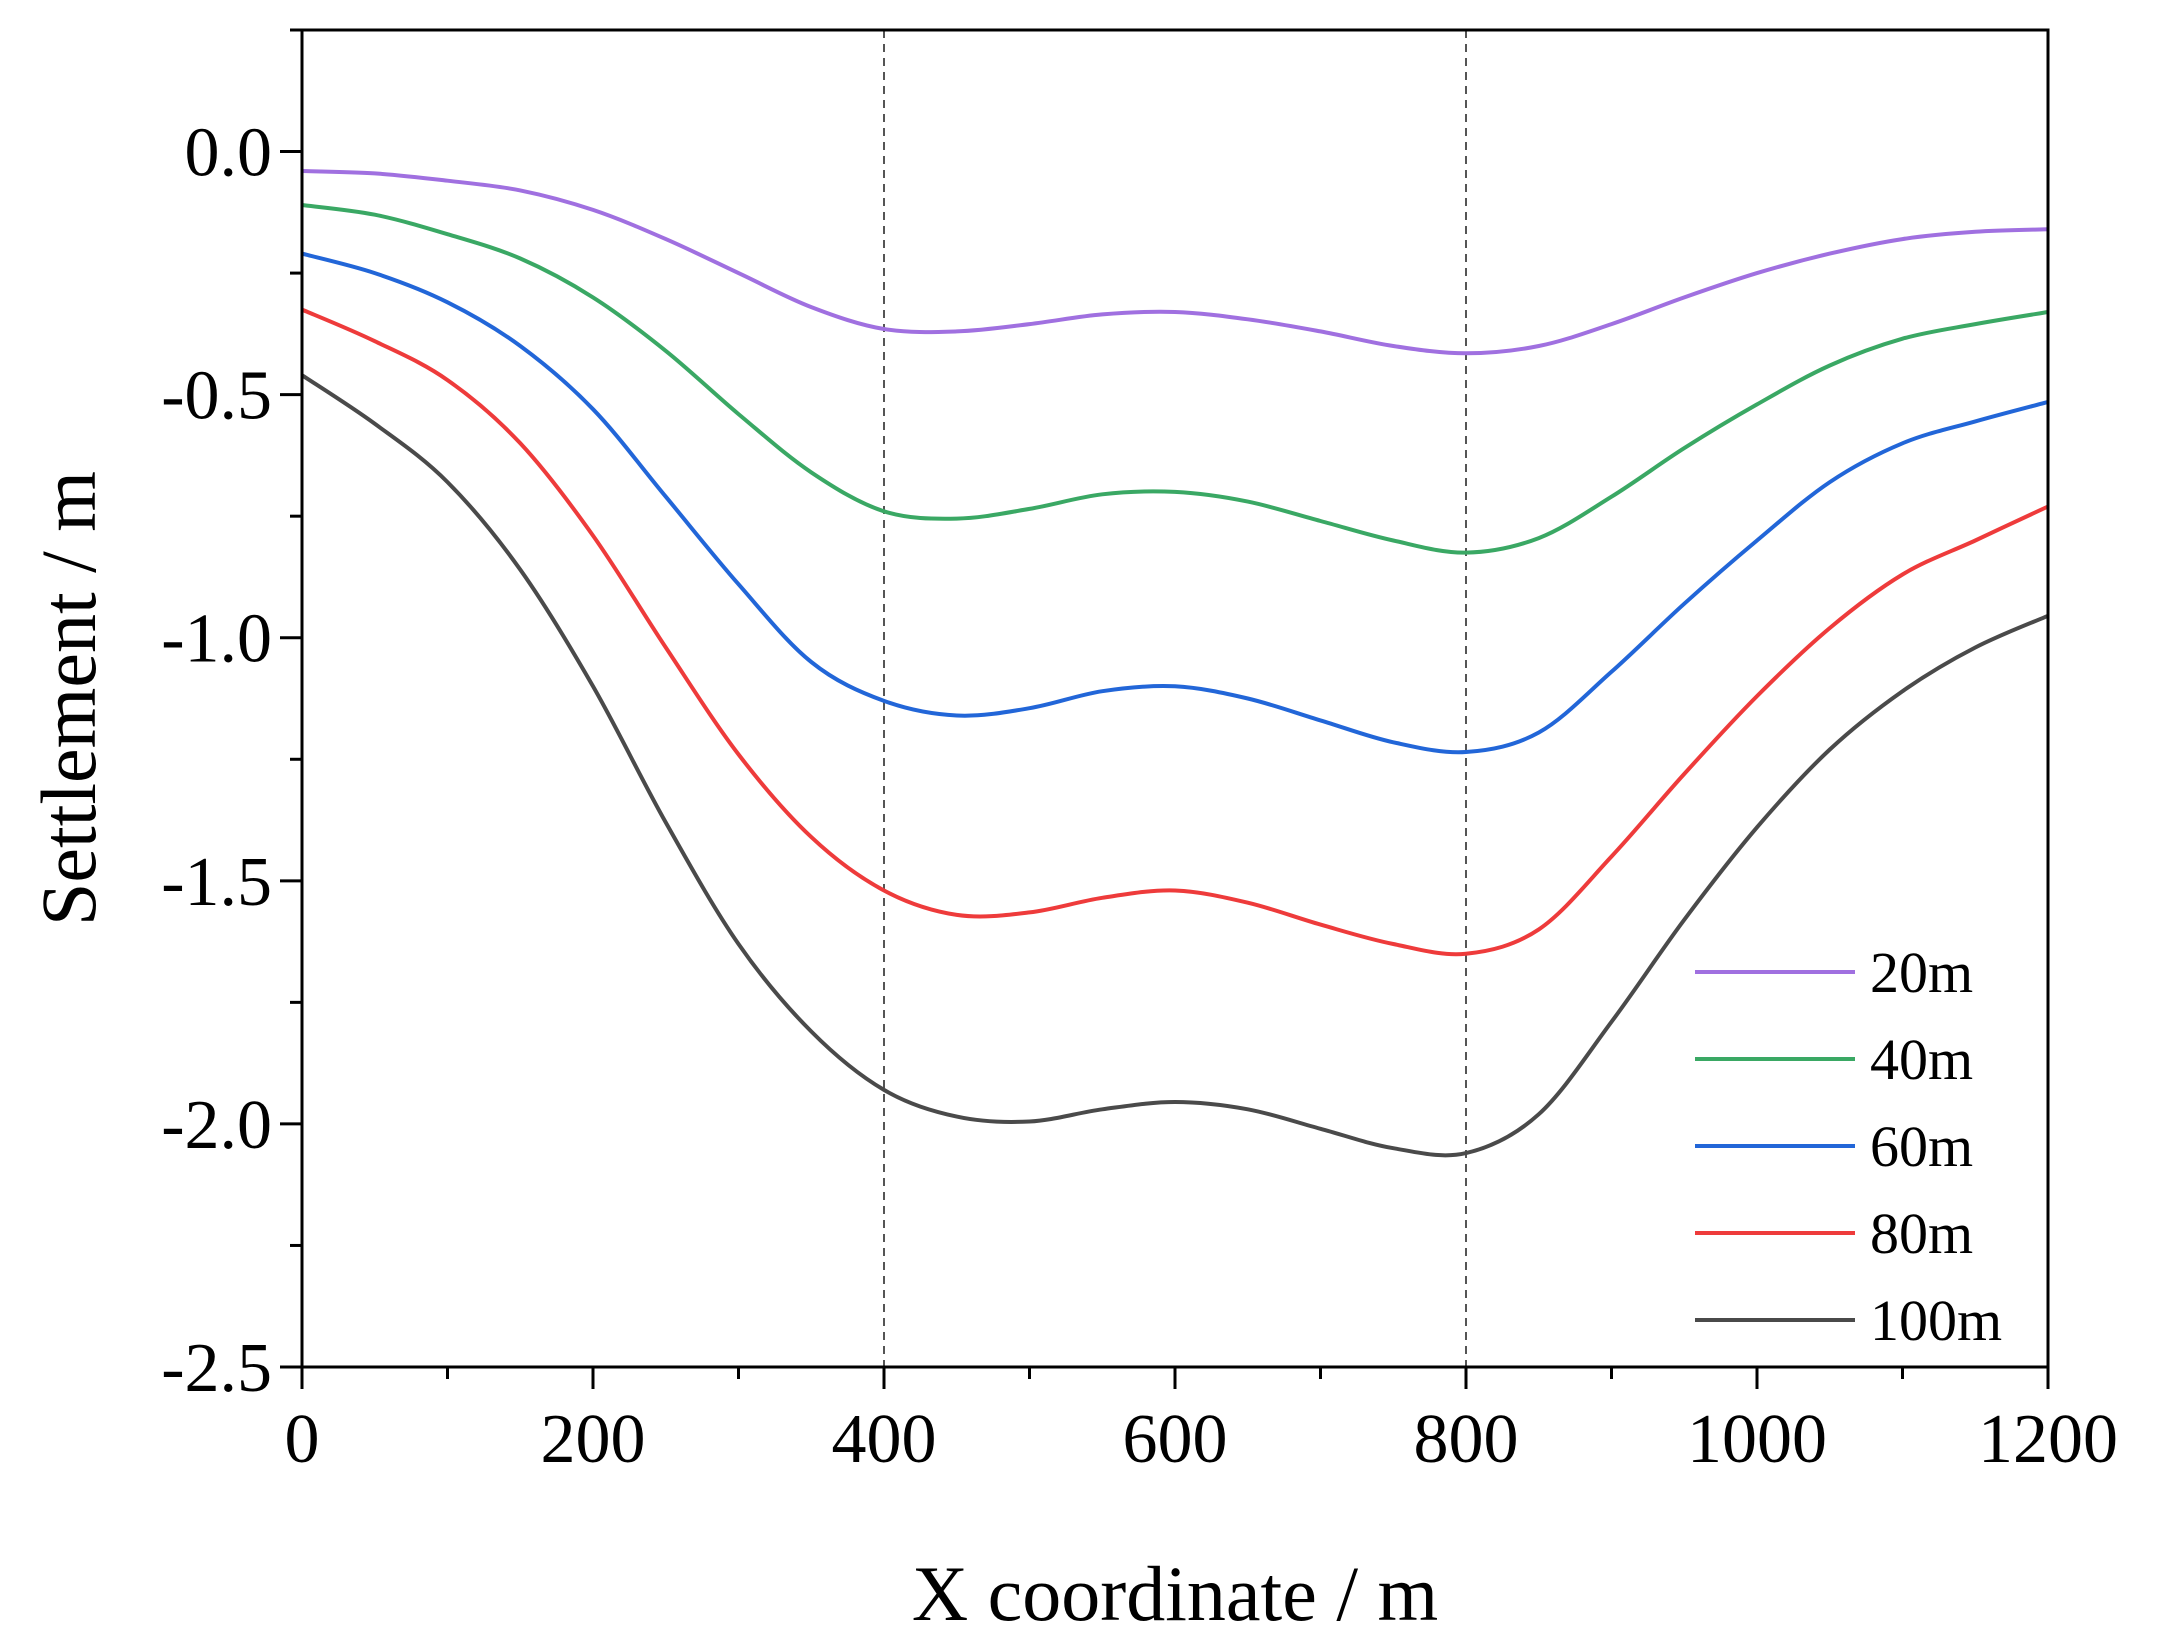 This screenshot has height=1636, width=2164. Describe the element at coordinates (1936, 1320) in the screenshot. I see `legend-label-100m: 100m` at that location.